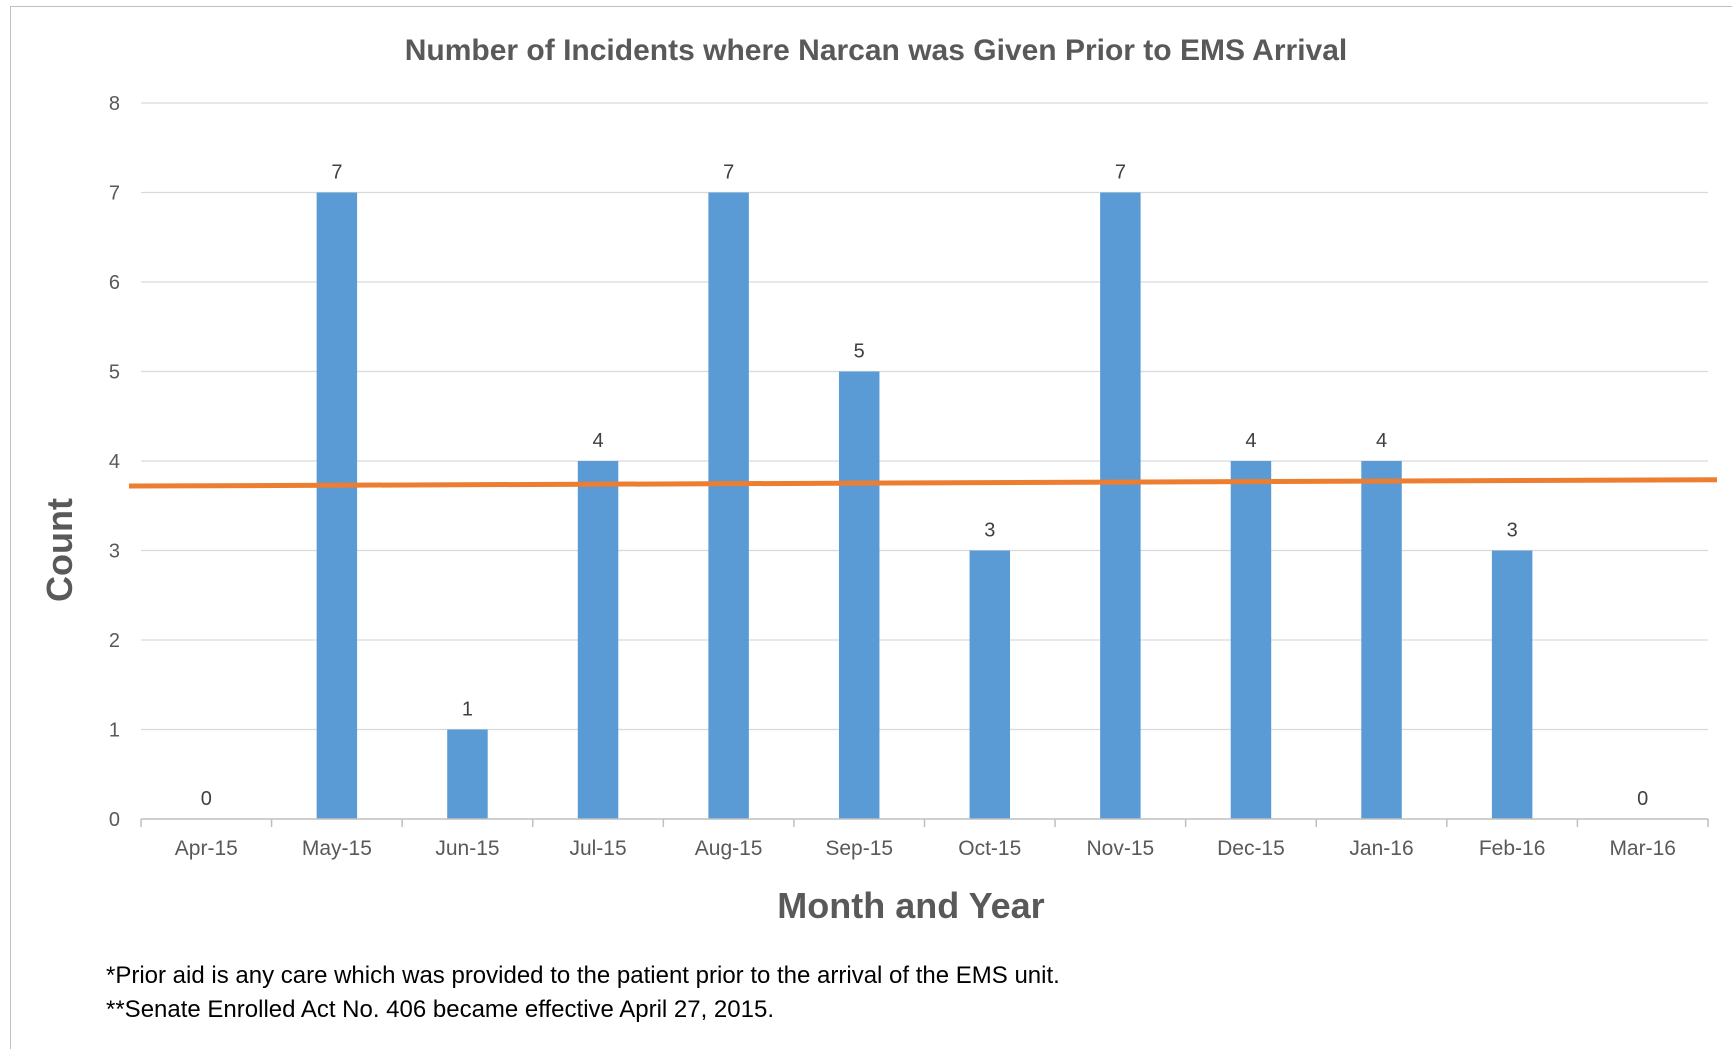  I want to click on y-tick-label: 5, so click(114, 373).